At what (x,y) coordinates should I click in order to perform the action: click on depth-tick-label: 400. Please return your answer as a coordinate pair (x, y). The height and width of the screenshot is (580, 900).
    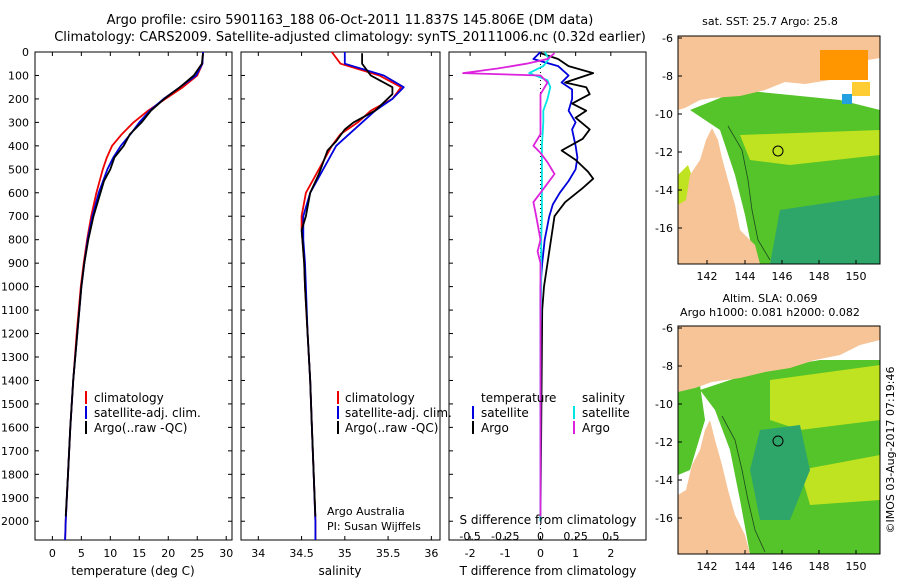
    Looking at the image, I should click on (18, 146).